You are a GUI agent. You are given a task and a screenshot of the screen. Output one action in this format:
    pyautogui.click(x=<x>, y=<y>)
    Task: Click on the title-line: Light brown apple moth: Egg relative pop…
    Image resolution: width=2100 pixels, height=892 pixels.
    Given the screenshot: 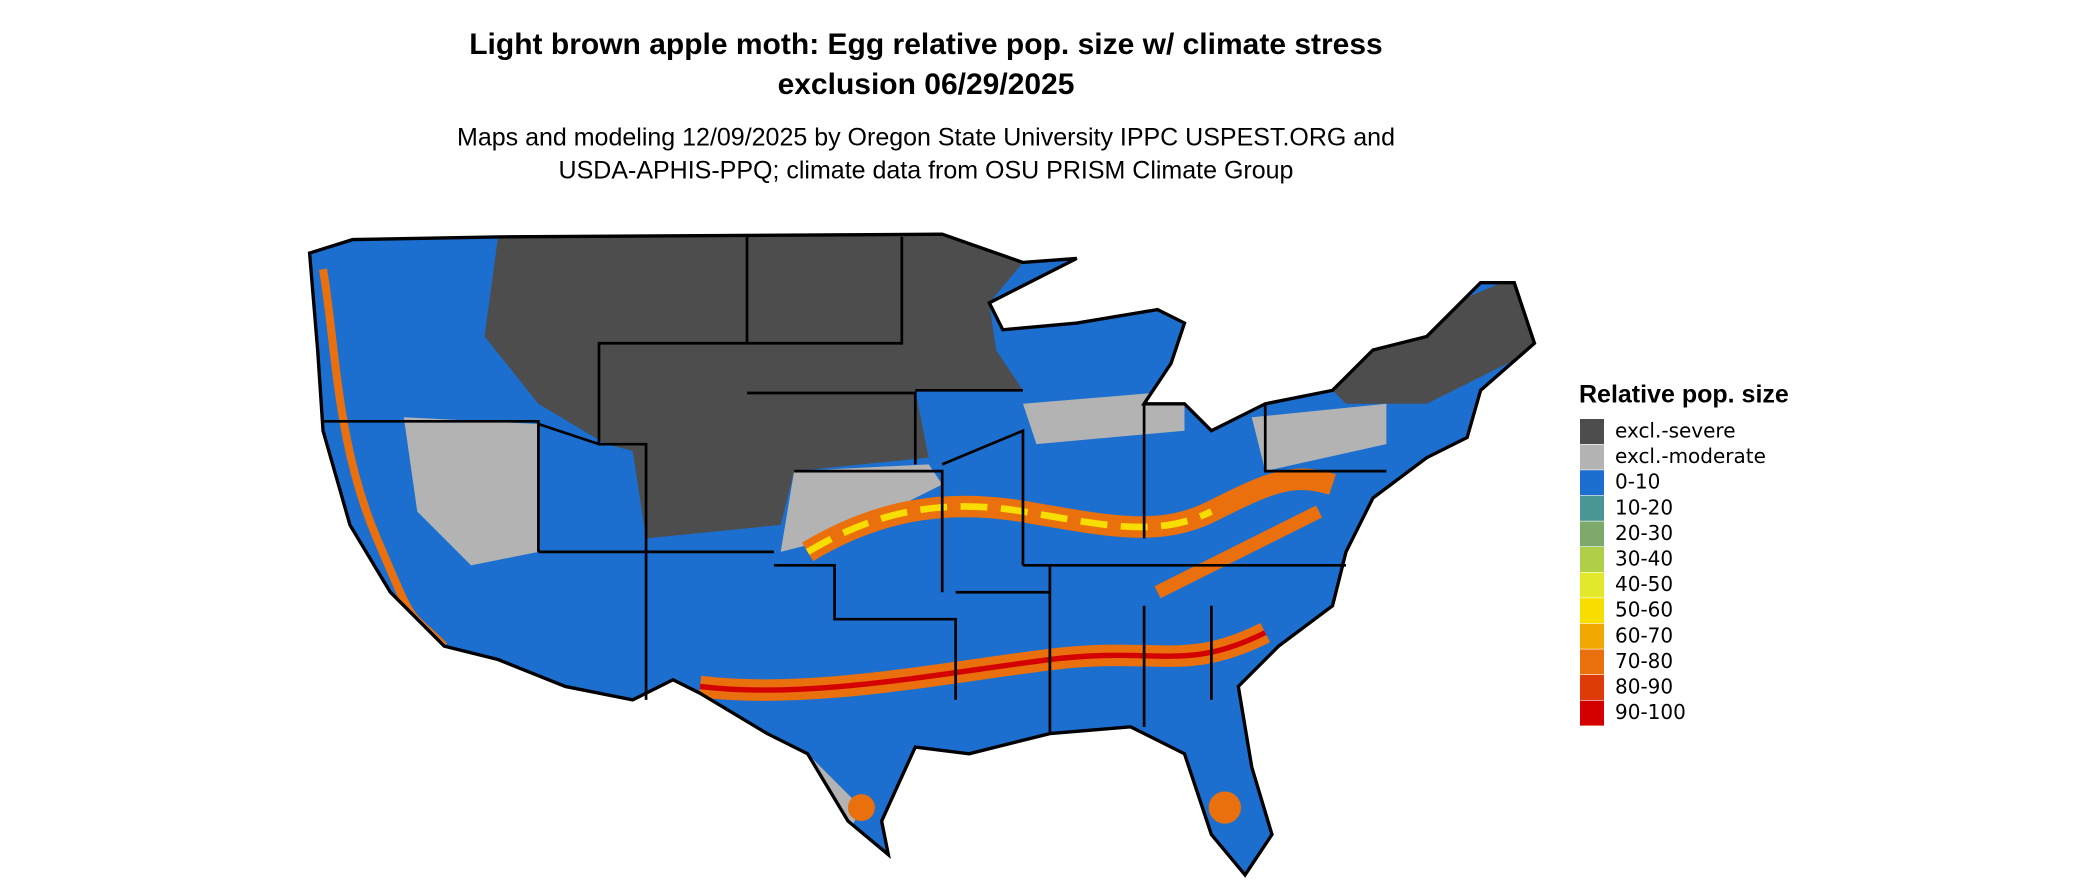 What is the action you would take?
    pyautogui.click(x=926, y=44)
    